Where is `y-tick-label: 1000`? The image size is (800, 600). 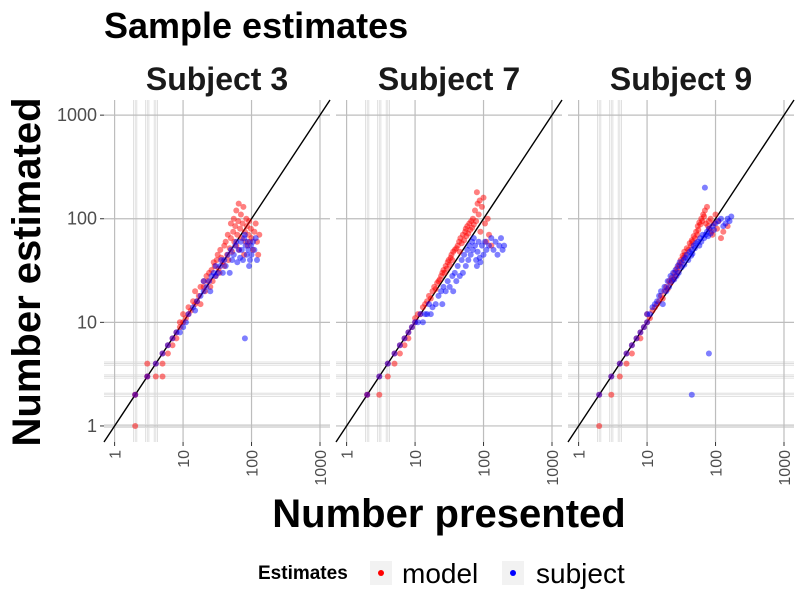 y-tick-label: 1000 is located at coordinates (77, 115).